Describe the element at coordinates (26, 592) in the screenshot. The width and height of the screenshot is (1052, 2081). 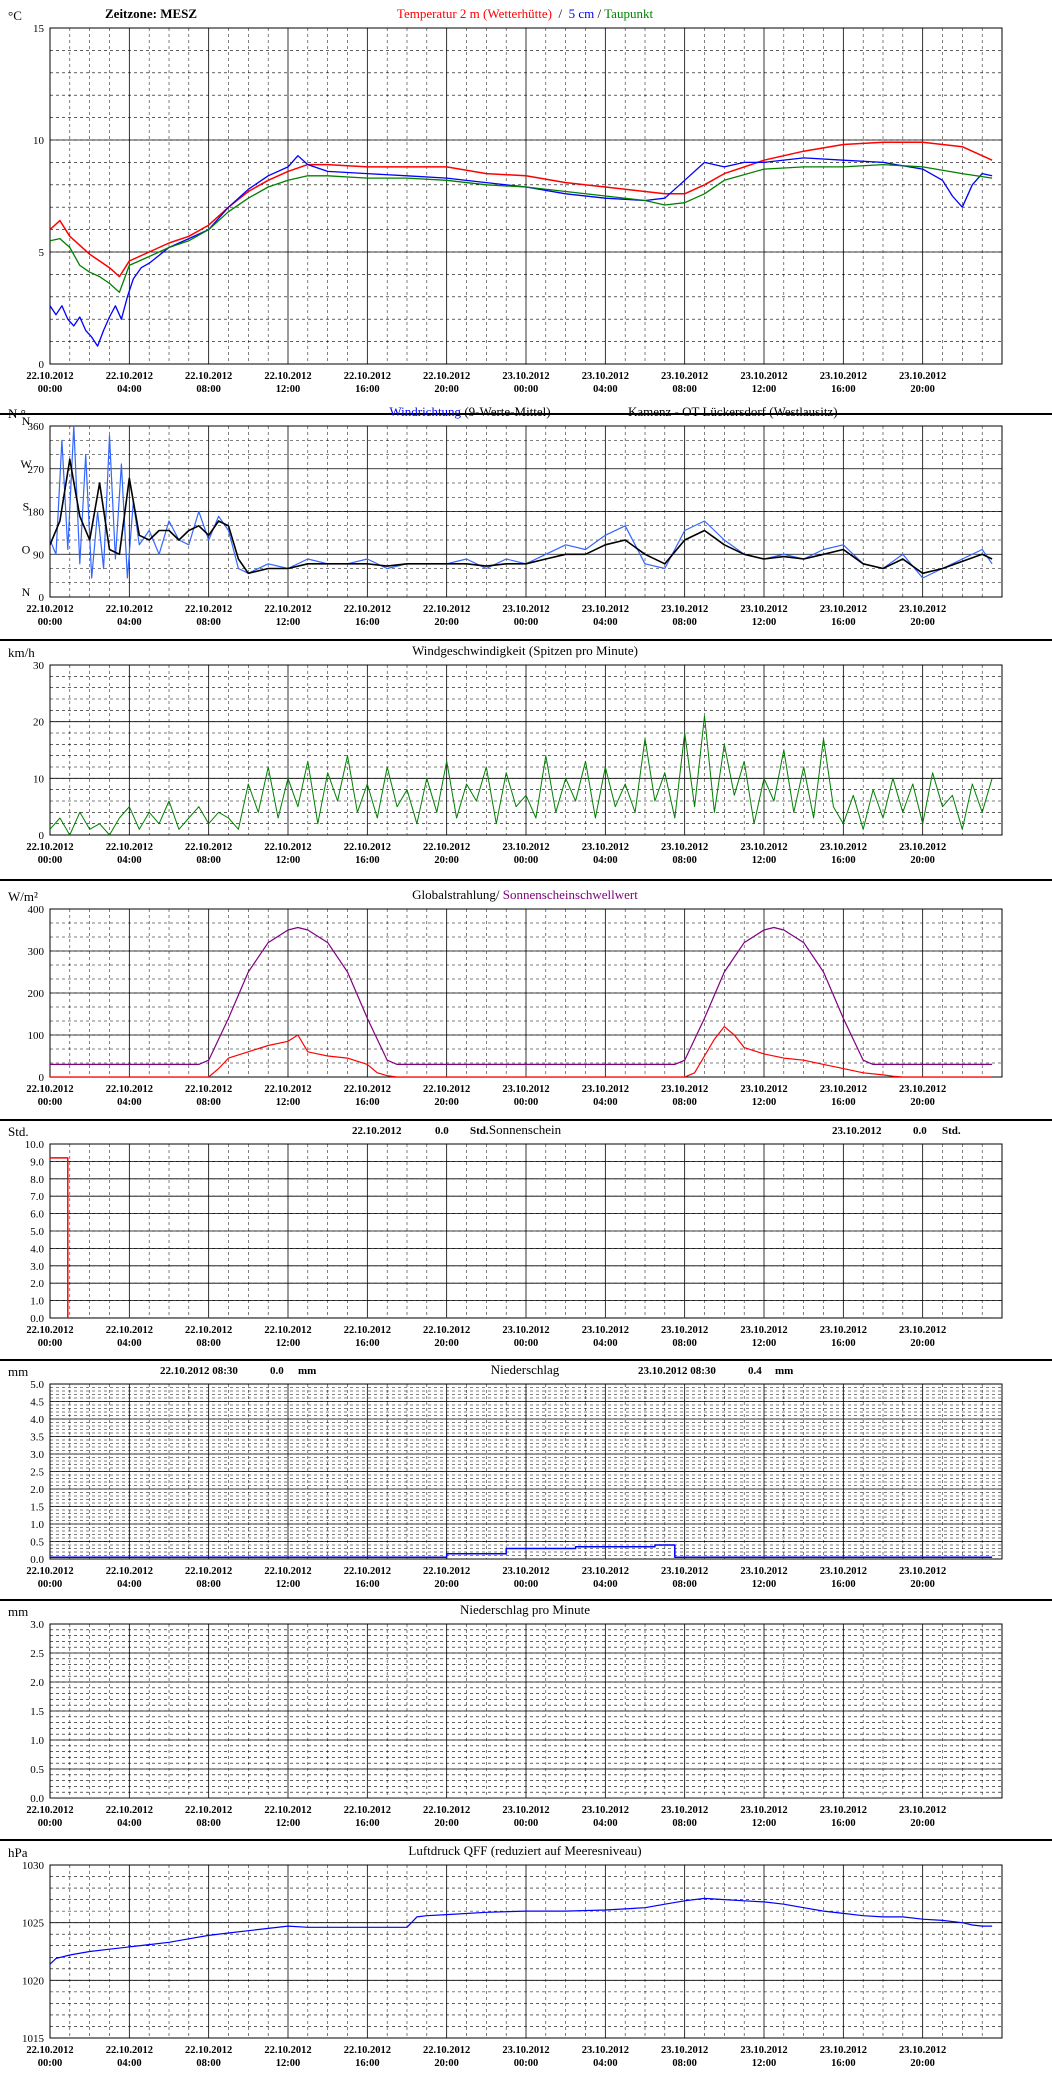
I see `compass-letter: N` at that location.